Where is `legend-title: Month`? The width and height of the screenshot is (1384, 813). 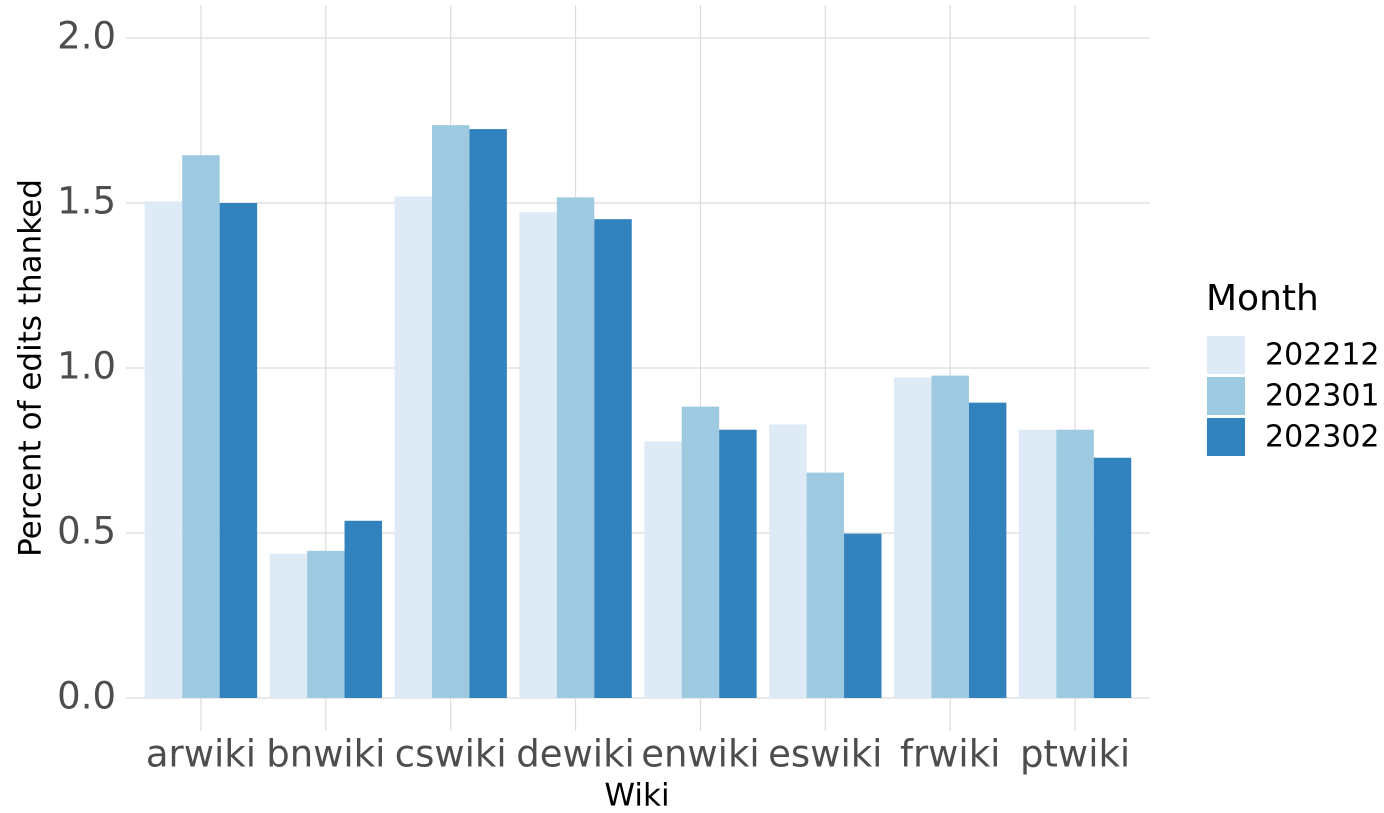
legend-title: Month is located at coordinates (1262, 298).